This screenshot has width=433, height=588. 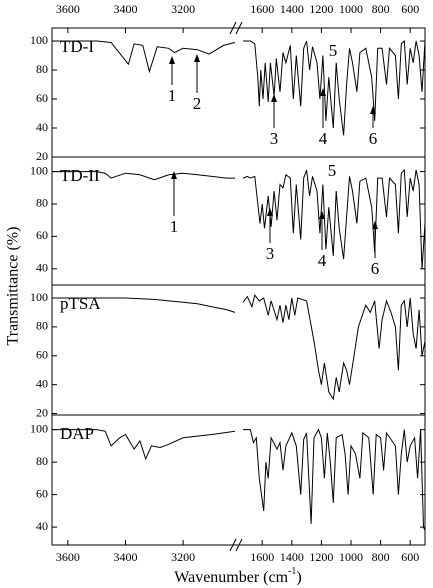 What do you see at coordinates (77, 46) in the screenshot?
I see `panel-label: TD-I` at bounding box center [77, 46].